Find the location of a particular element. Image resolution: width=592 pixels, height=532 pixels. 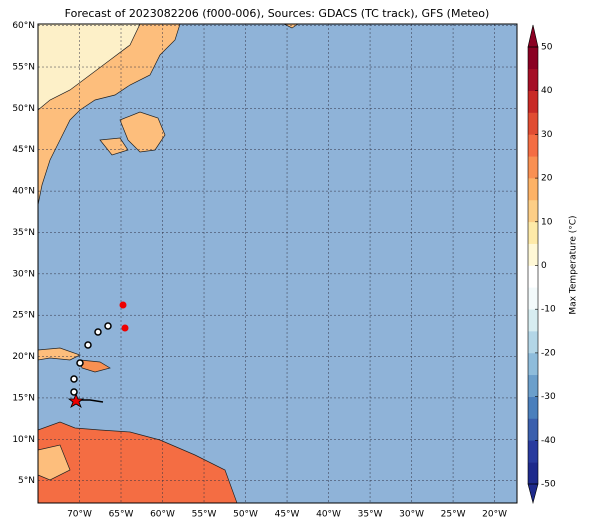

colorbar-tick-label: -20 is located at coordinates (548, 353).